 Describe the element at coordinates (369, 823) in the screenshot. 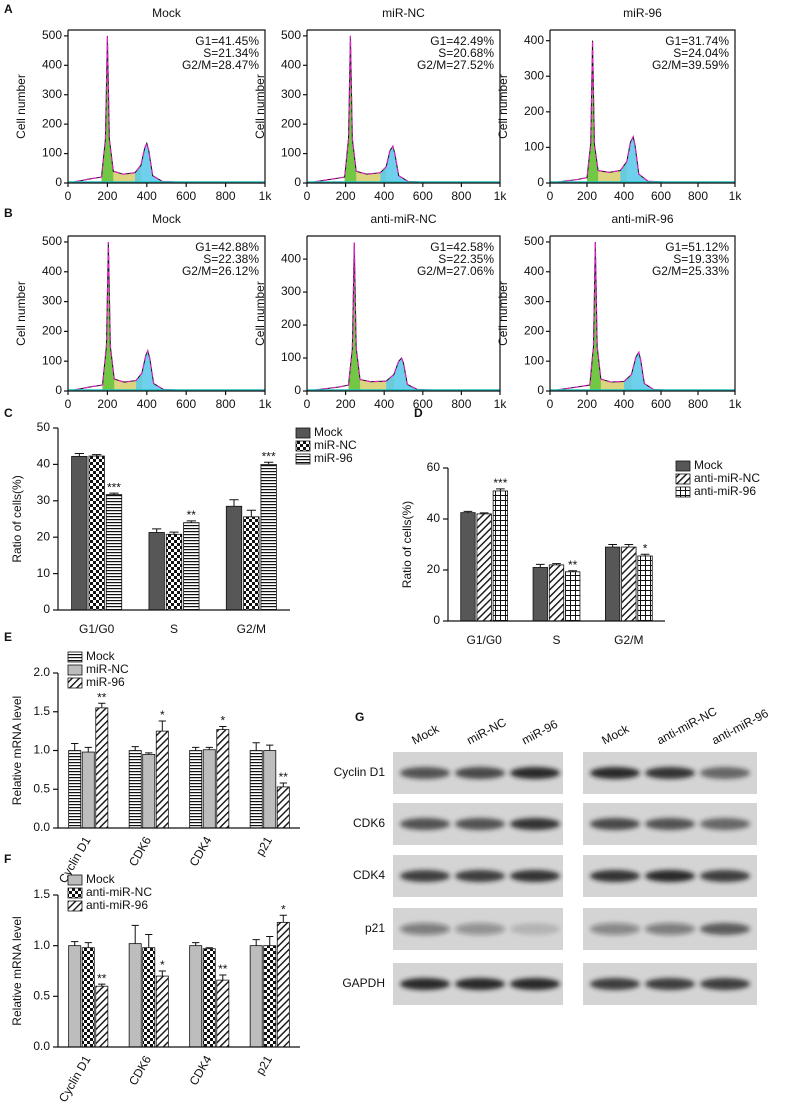

I see `blot-row-label: CDK6` at that location.